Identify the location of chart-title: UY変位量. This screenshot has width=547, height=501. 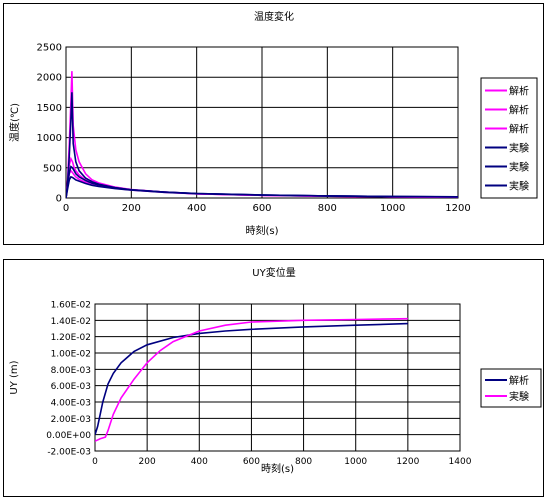
(273, 272).